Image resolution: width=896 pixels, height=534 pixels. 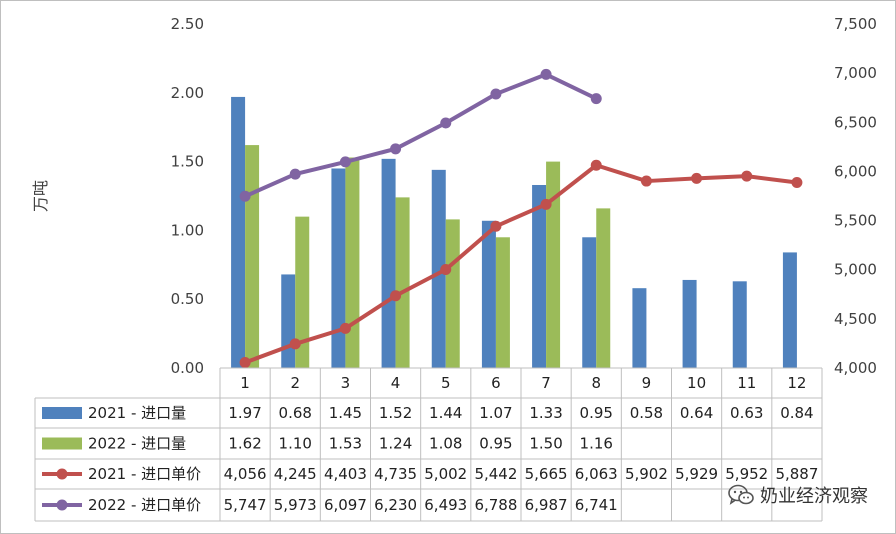 What do you see at coordinates (295, 383) in the screenshot?
I see `x-tick-label: 2` at bounding box center [295, 383].